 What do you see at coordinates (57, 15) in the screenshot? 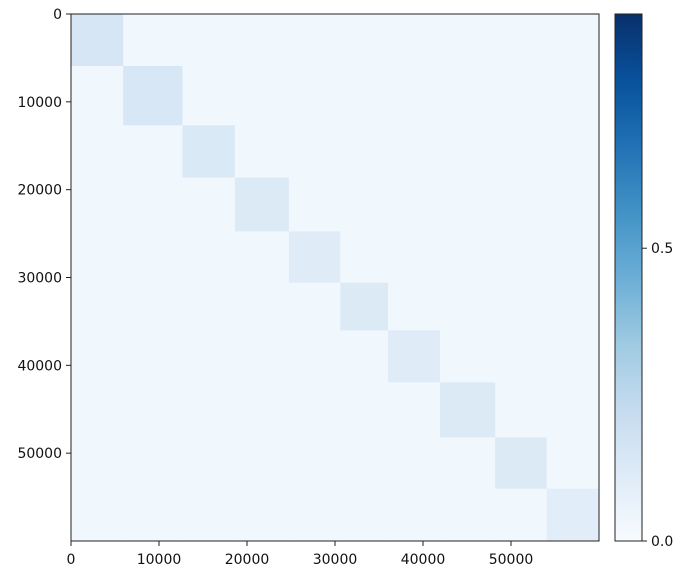
I see `y-tick-label: 0` at bounding box center [57, 15].